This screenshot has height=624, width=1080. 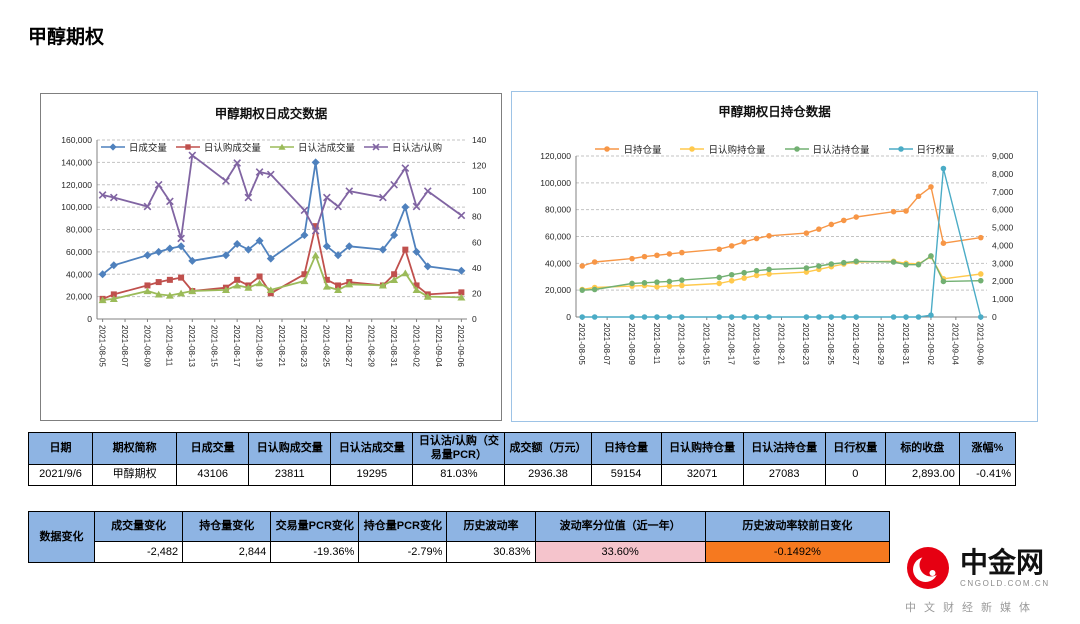 I want to click on gridlines, so click(x=781, y=223).